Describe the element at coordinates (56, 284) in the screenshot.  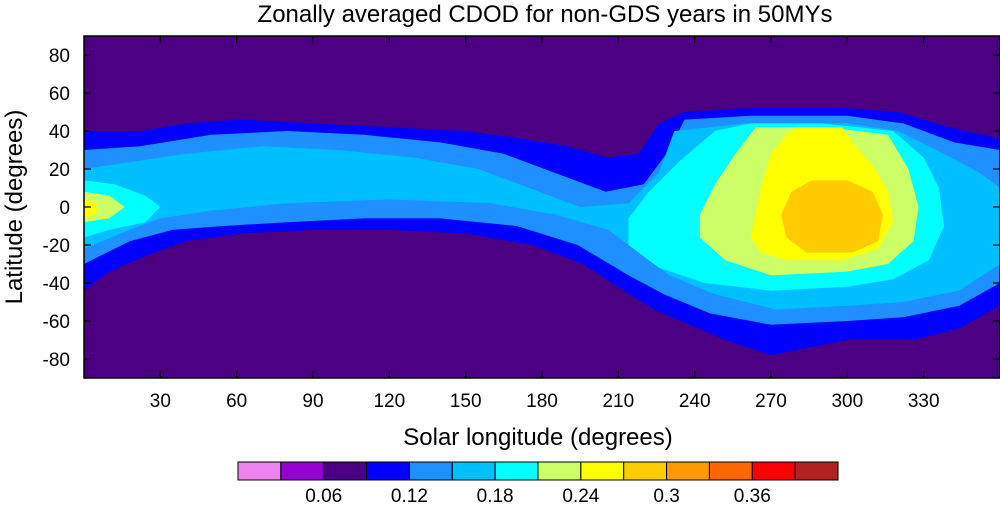
I see `y-tick-label: -40` at that location.